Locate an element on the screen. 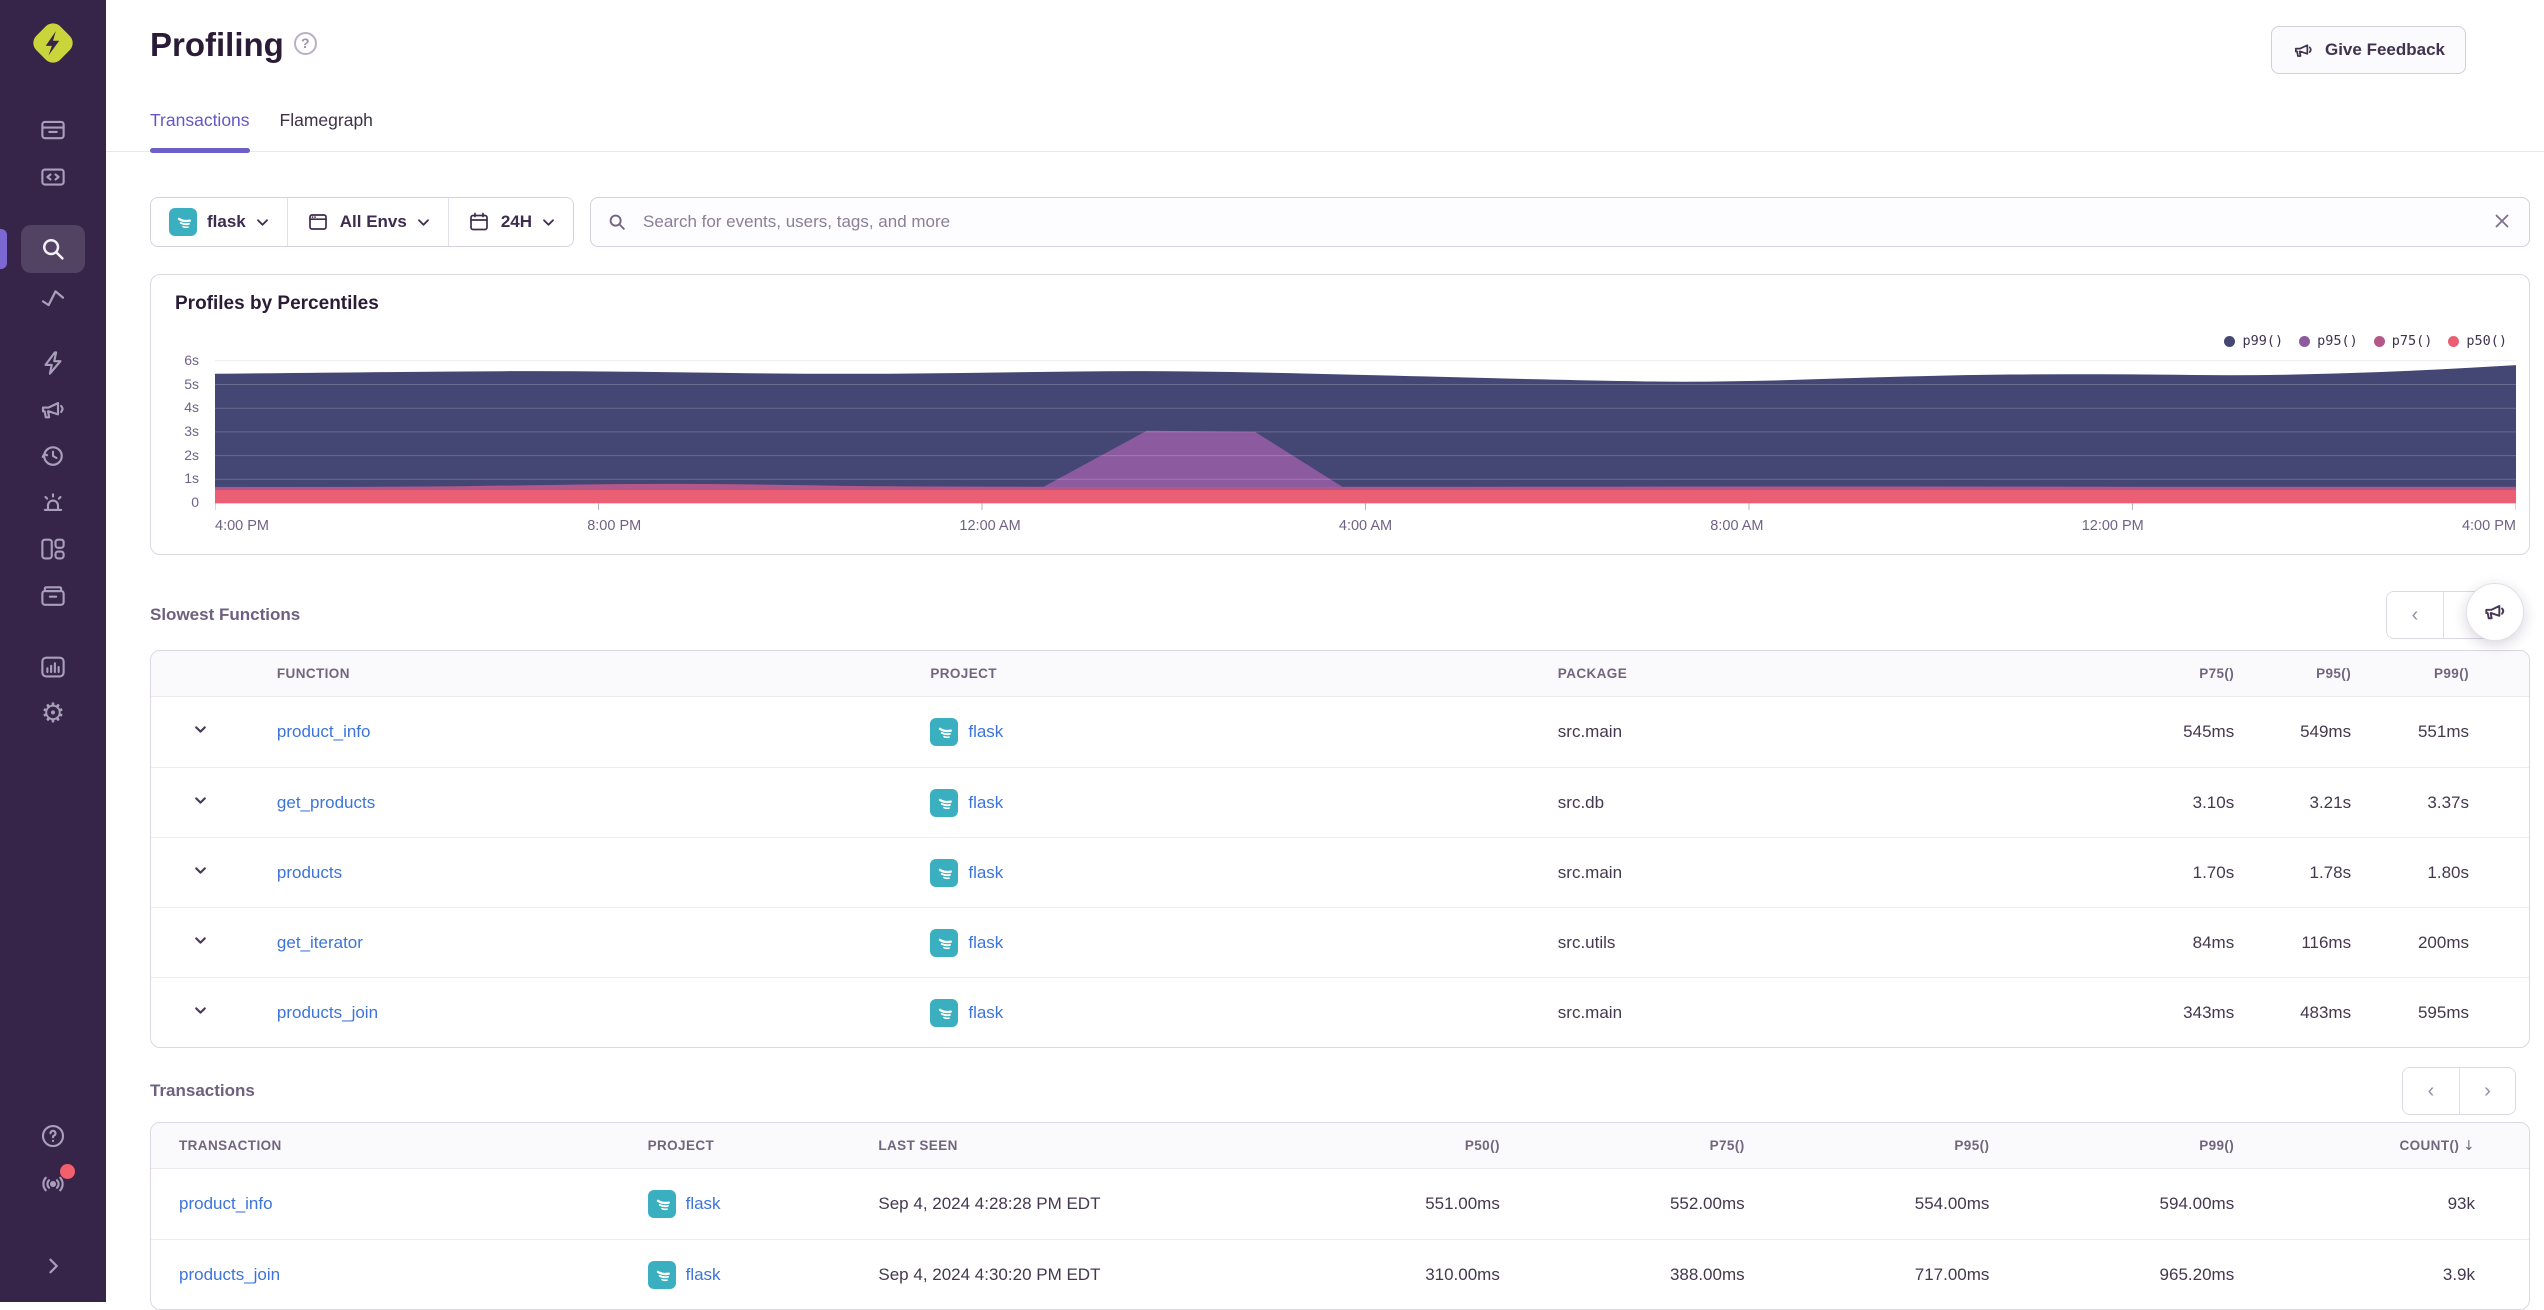 Image resolution: width=2544 pixels, height=1310 pixels. date-range-filter: 24H is located at coordinates (510, 222).